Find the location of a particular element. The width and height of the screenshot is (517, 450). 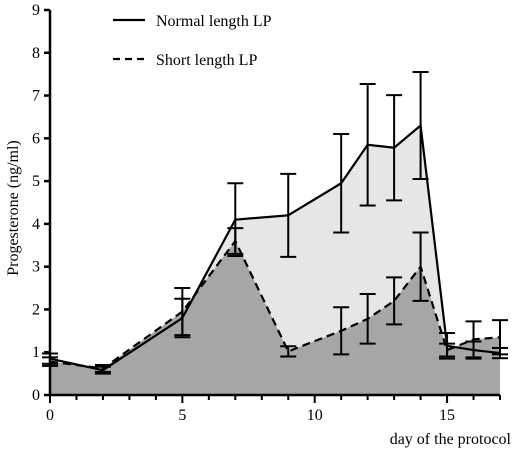

y-tick-label: 4 is located at coordinates (36, 224).